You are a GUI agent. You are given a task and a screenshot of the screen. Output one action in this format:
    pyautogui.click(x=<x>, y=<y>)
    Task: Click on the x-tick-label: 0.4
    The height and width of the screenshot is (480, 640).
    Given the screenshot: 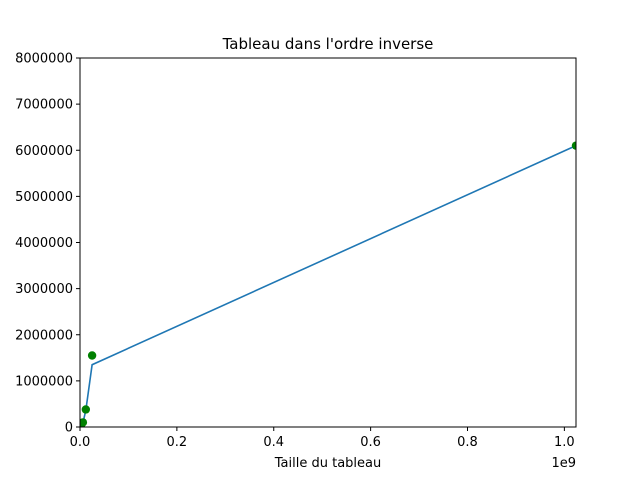 What is the action you would take?
    pyautogui.click(x=273, y=442)
    